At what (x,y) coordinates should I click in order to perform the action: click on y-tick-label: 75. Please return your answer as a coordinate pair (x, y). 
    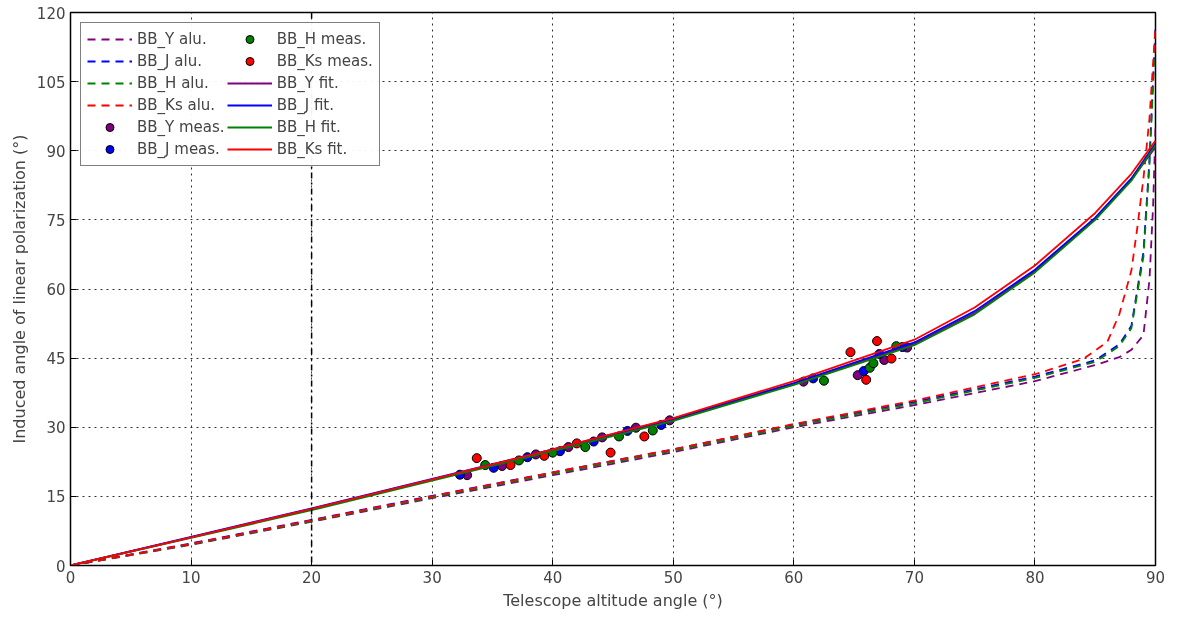
    Looking at the image, I should click on (56, 220).